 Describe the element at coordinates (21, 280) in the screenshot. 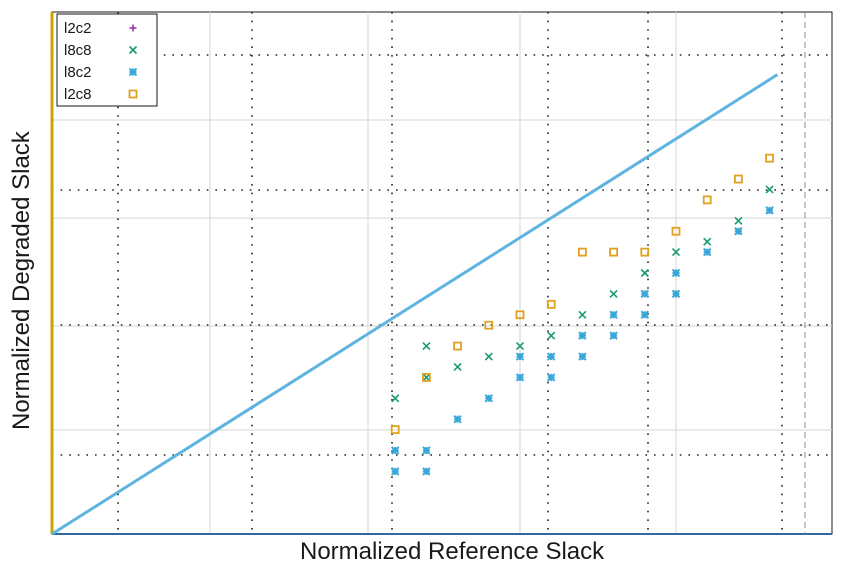

I see `y-axis-title: Normalized Degraded Slack` at that location.